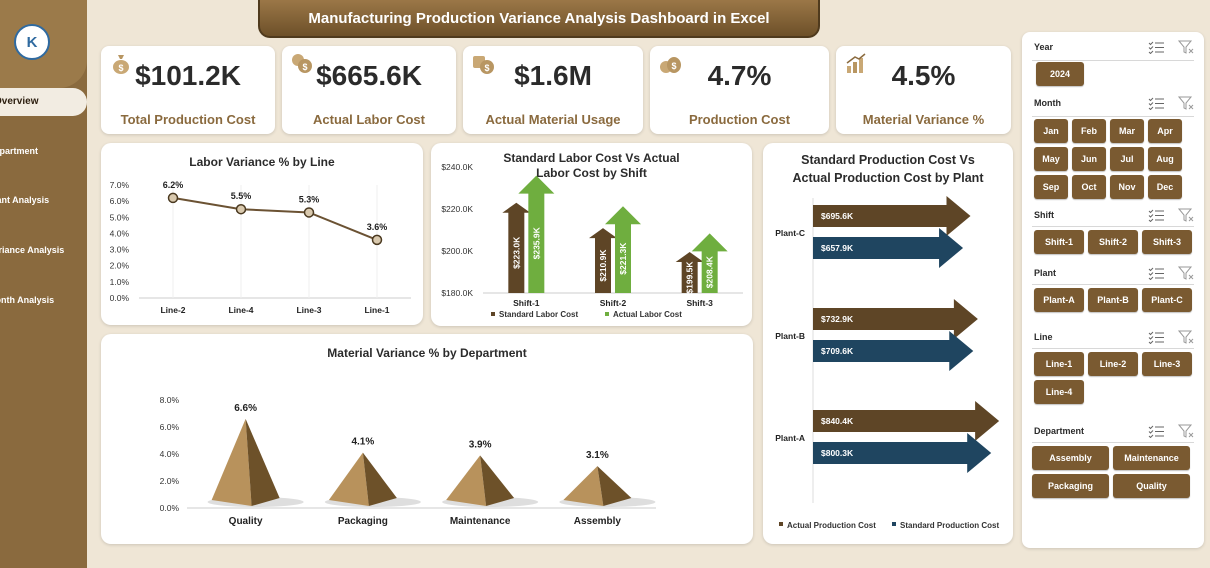 The height and width of the screenshot is (568, 1210). Describe the element at coordinates (1167, 364) in the screenshot. I see `slicer-option-line: Line-3` at that location.